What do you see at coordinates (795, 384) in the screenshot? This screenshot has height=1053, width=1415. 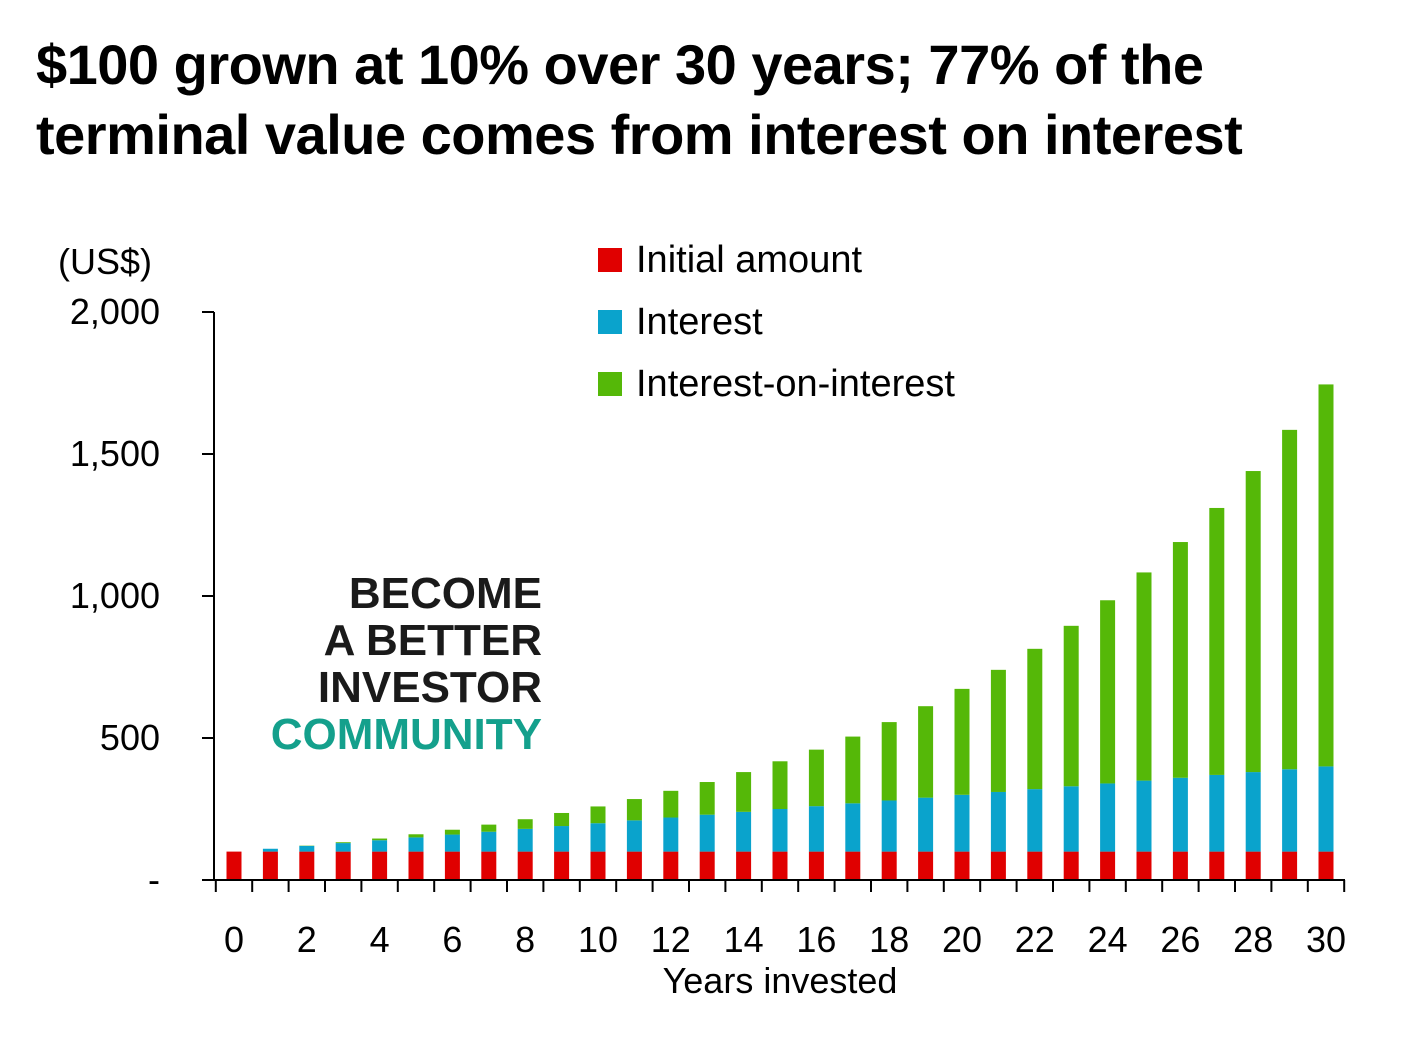 I see `legend-label-interest-on-interest: Interest-on-interest` at bounding box center [795, 384].